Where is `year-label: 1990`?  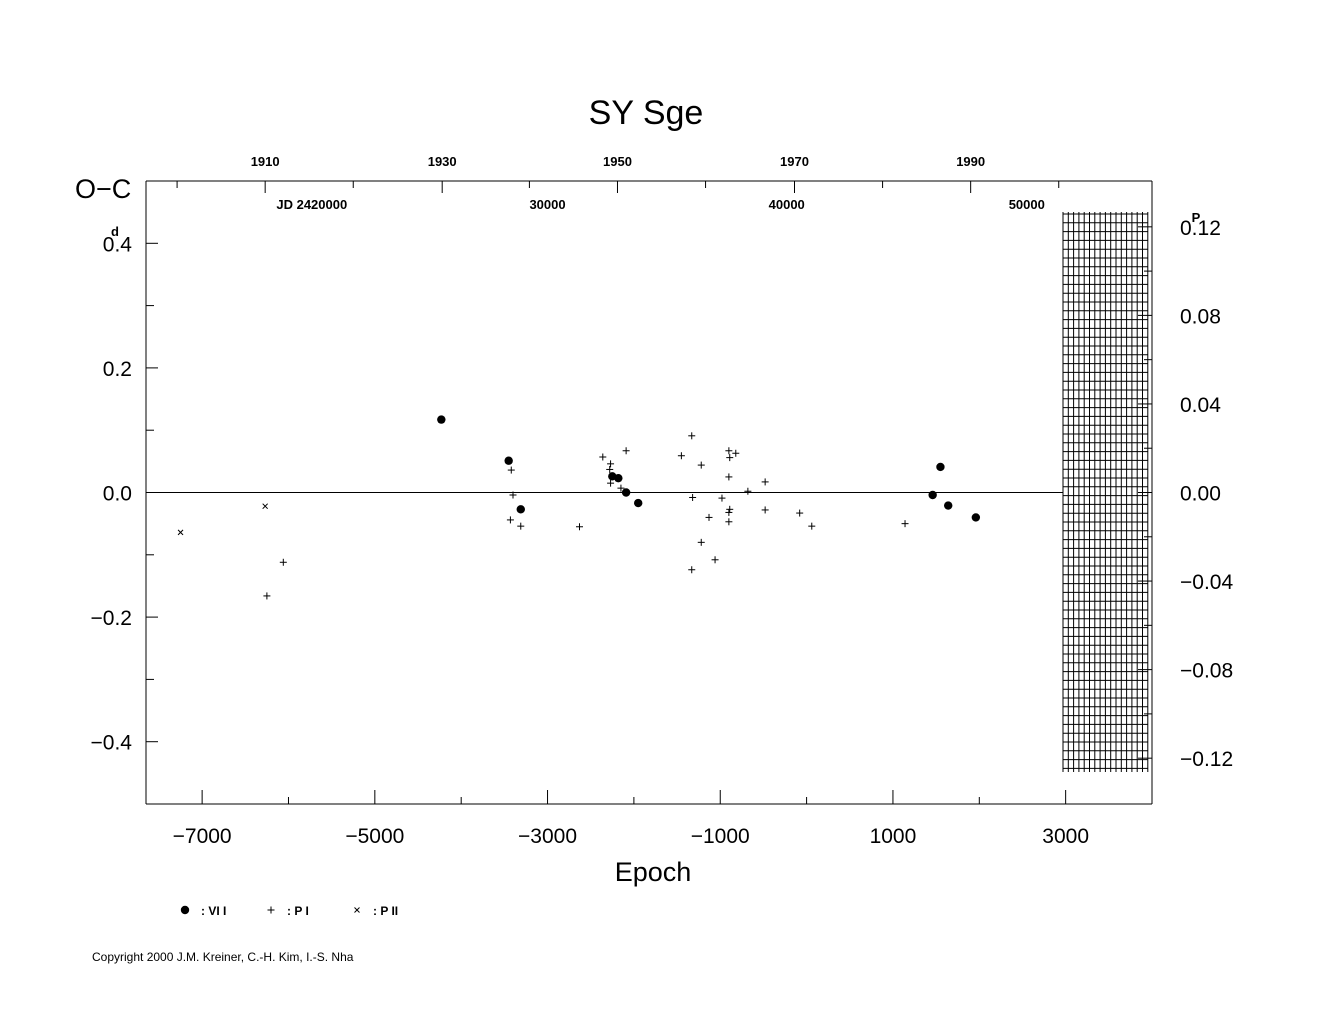 year-label: 1990 is located at coordinates (970, 161).